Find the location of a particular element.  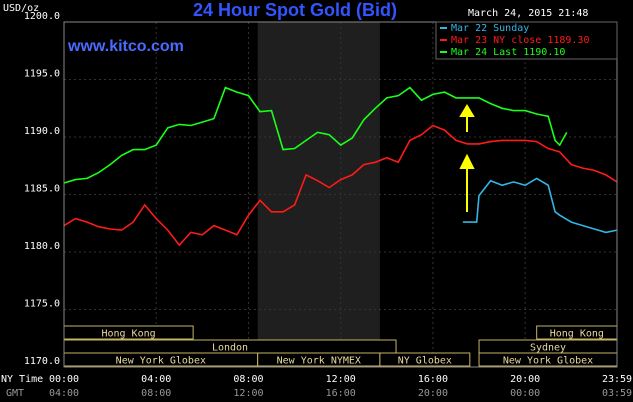

x-tick-label: 00:00 is located at coordinates (64, 379).